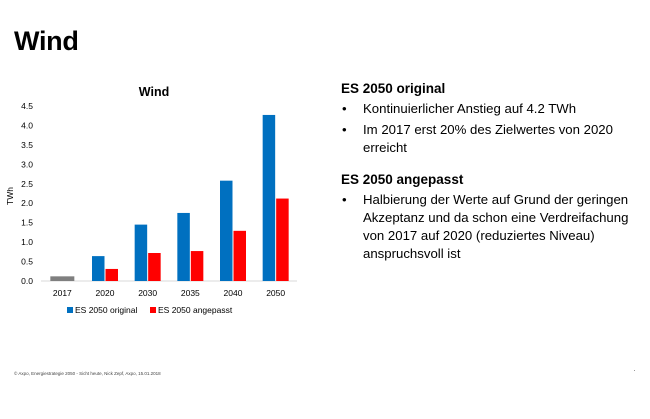  Describe the element at coordinates (195, 310) in the screenshot. I see `legend-label: ES 2050 angepasst` at that location.